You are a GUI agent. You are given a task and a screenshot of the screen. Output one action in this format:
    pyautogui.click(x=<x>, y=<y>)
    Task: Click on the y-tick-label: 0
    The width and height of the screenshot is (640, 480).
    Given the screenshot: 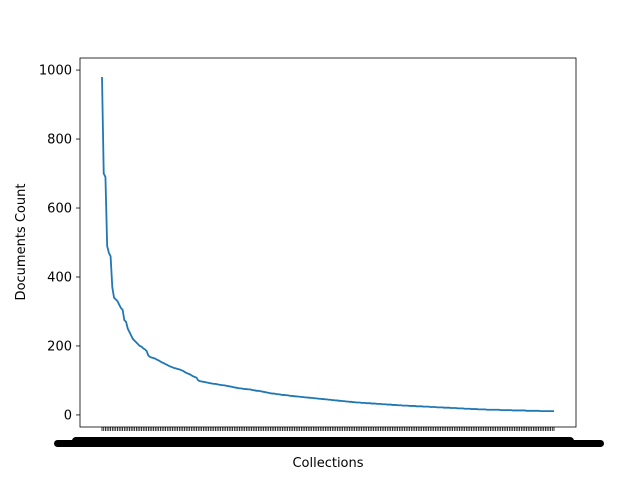 What is the action you would take?
    pyautogui.click(x=68, y=415)
    